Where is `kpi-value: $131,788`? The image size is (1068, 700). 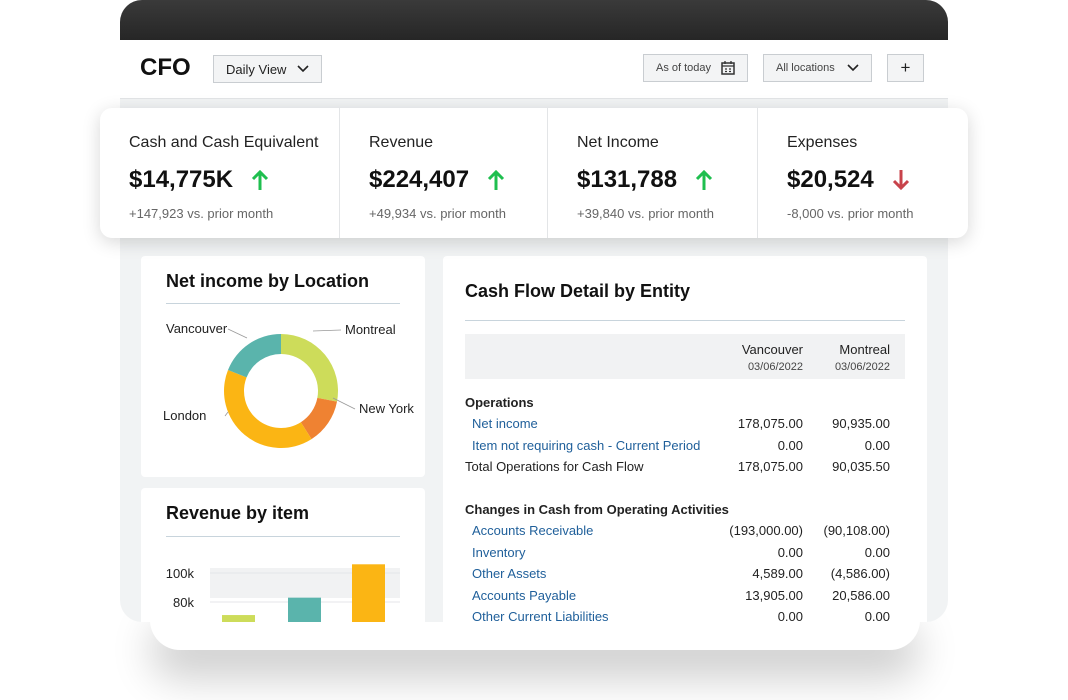 kpi-value: $131,788 is located at coordinates (667, 180).